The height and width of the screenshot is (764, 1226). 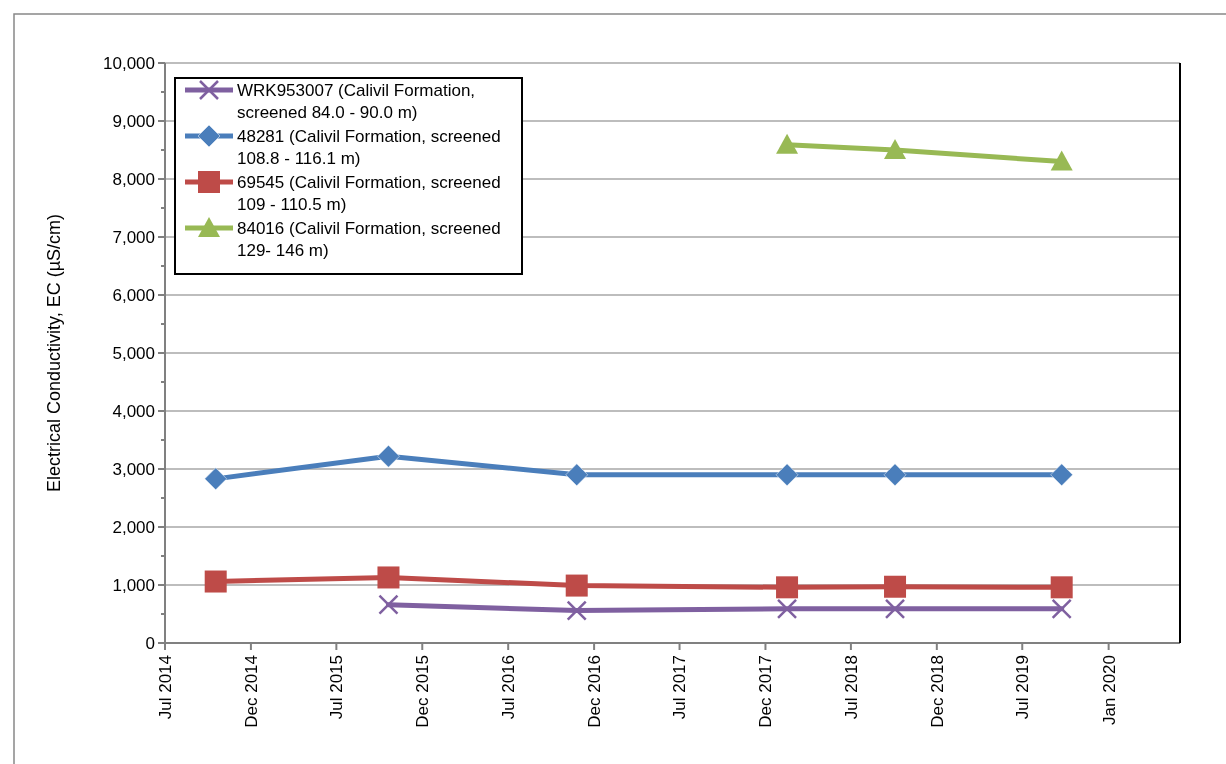 What do you see at coordinates (165, 687) in the screenshot?
I see `x-tick-label: Jul 2014` at bounding box center [165, 687].